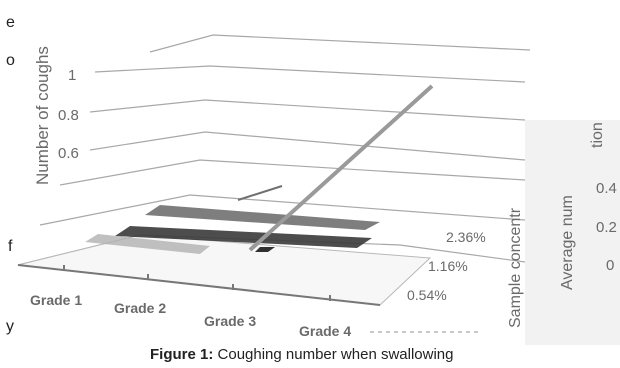 This screenshot has width=620, height=368. Describe the element at coordinates (140, 308) in the screenshot. I see `category-label: Grade 2` at that location.